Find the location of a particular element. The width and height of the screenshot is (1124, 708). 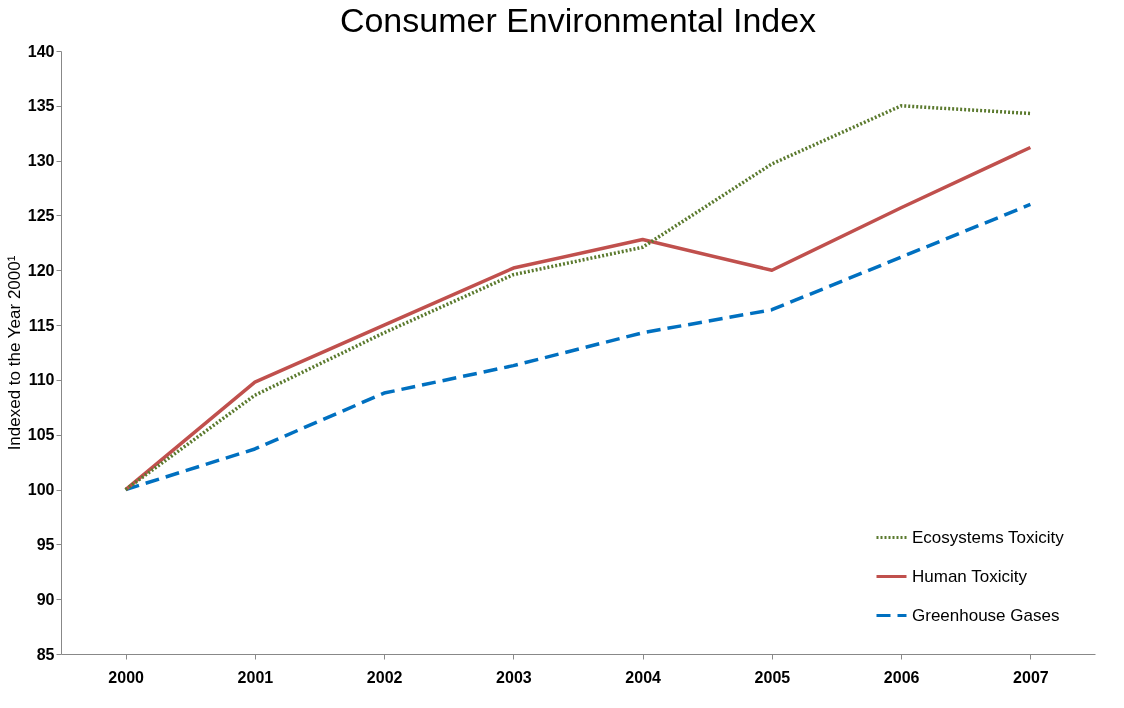

y-tick-label: 85 is located at coordinates (45, 654).